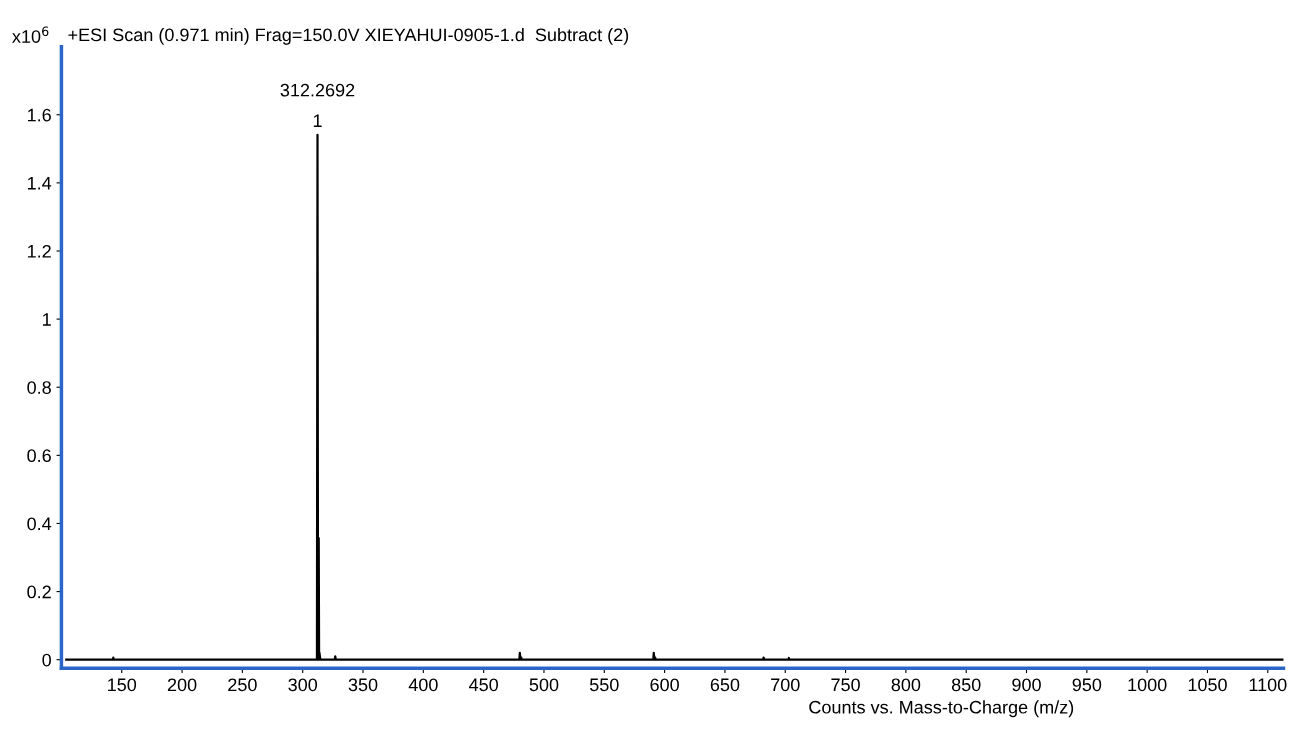 This screenshot has width=1307, height=740. What do you see at coordinates (317, 120) in the screenshot?
I see `annotation: 1` at bounding box center [317, 120].